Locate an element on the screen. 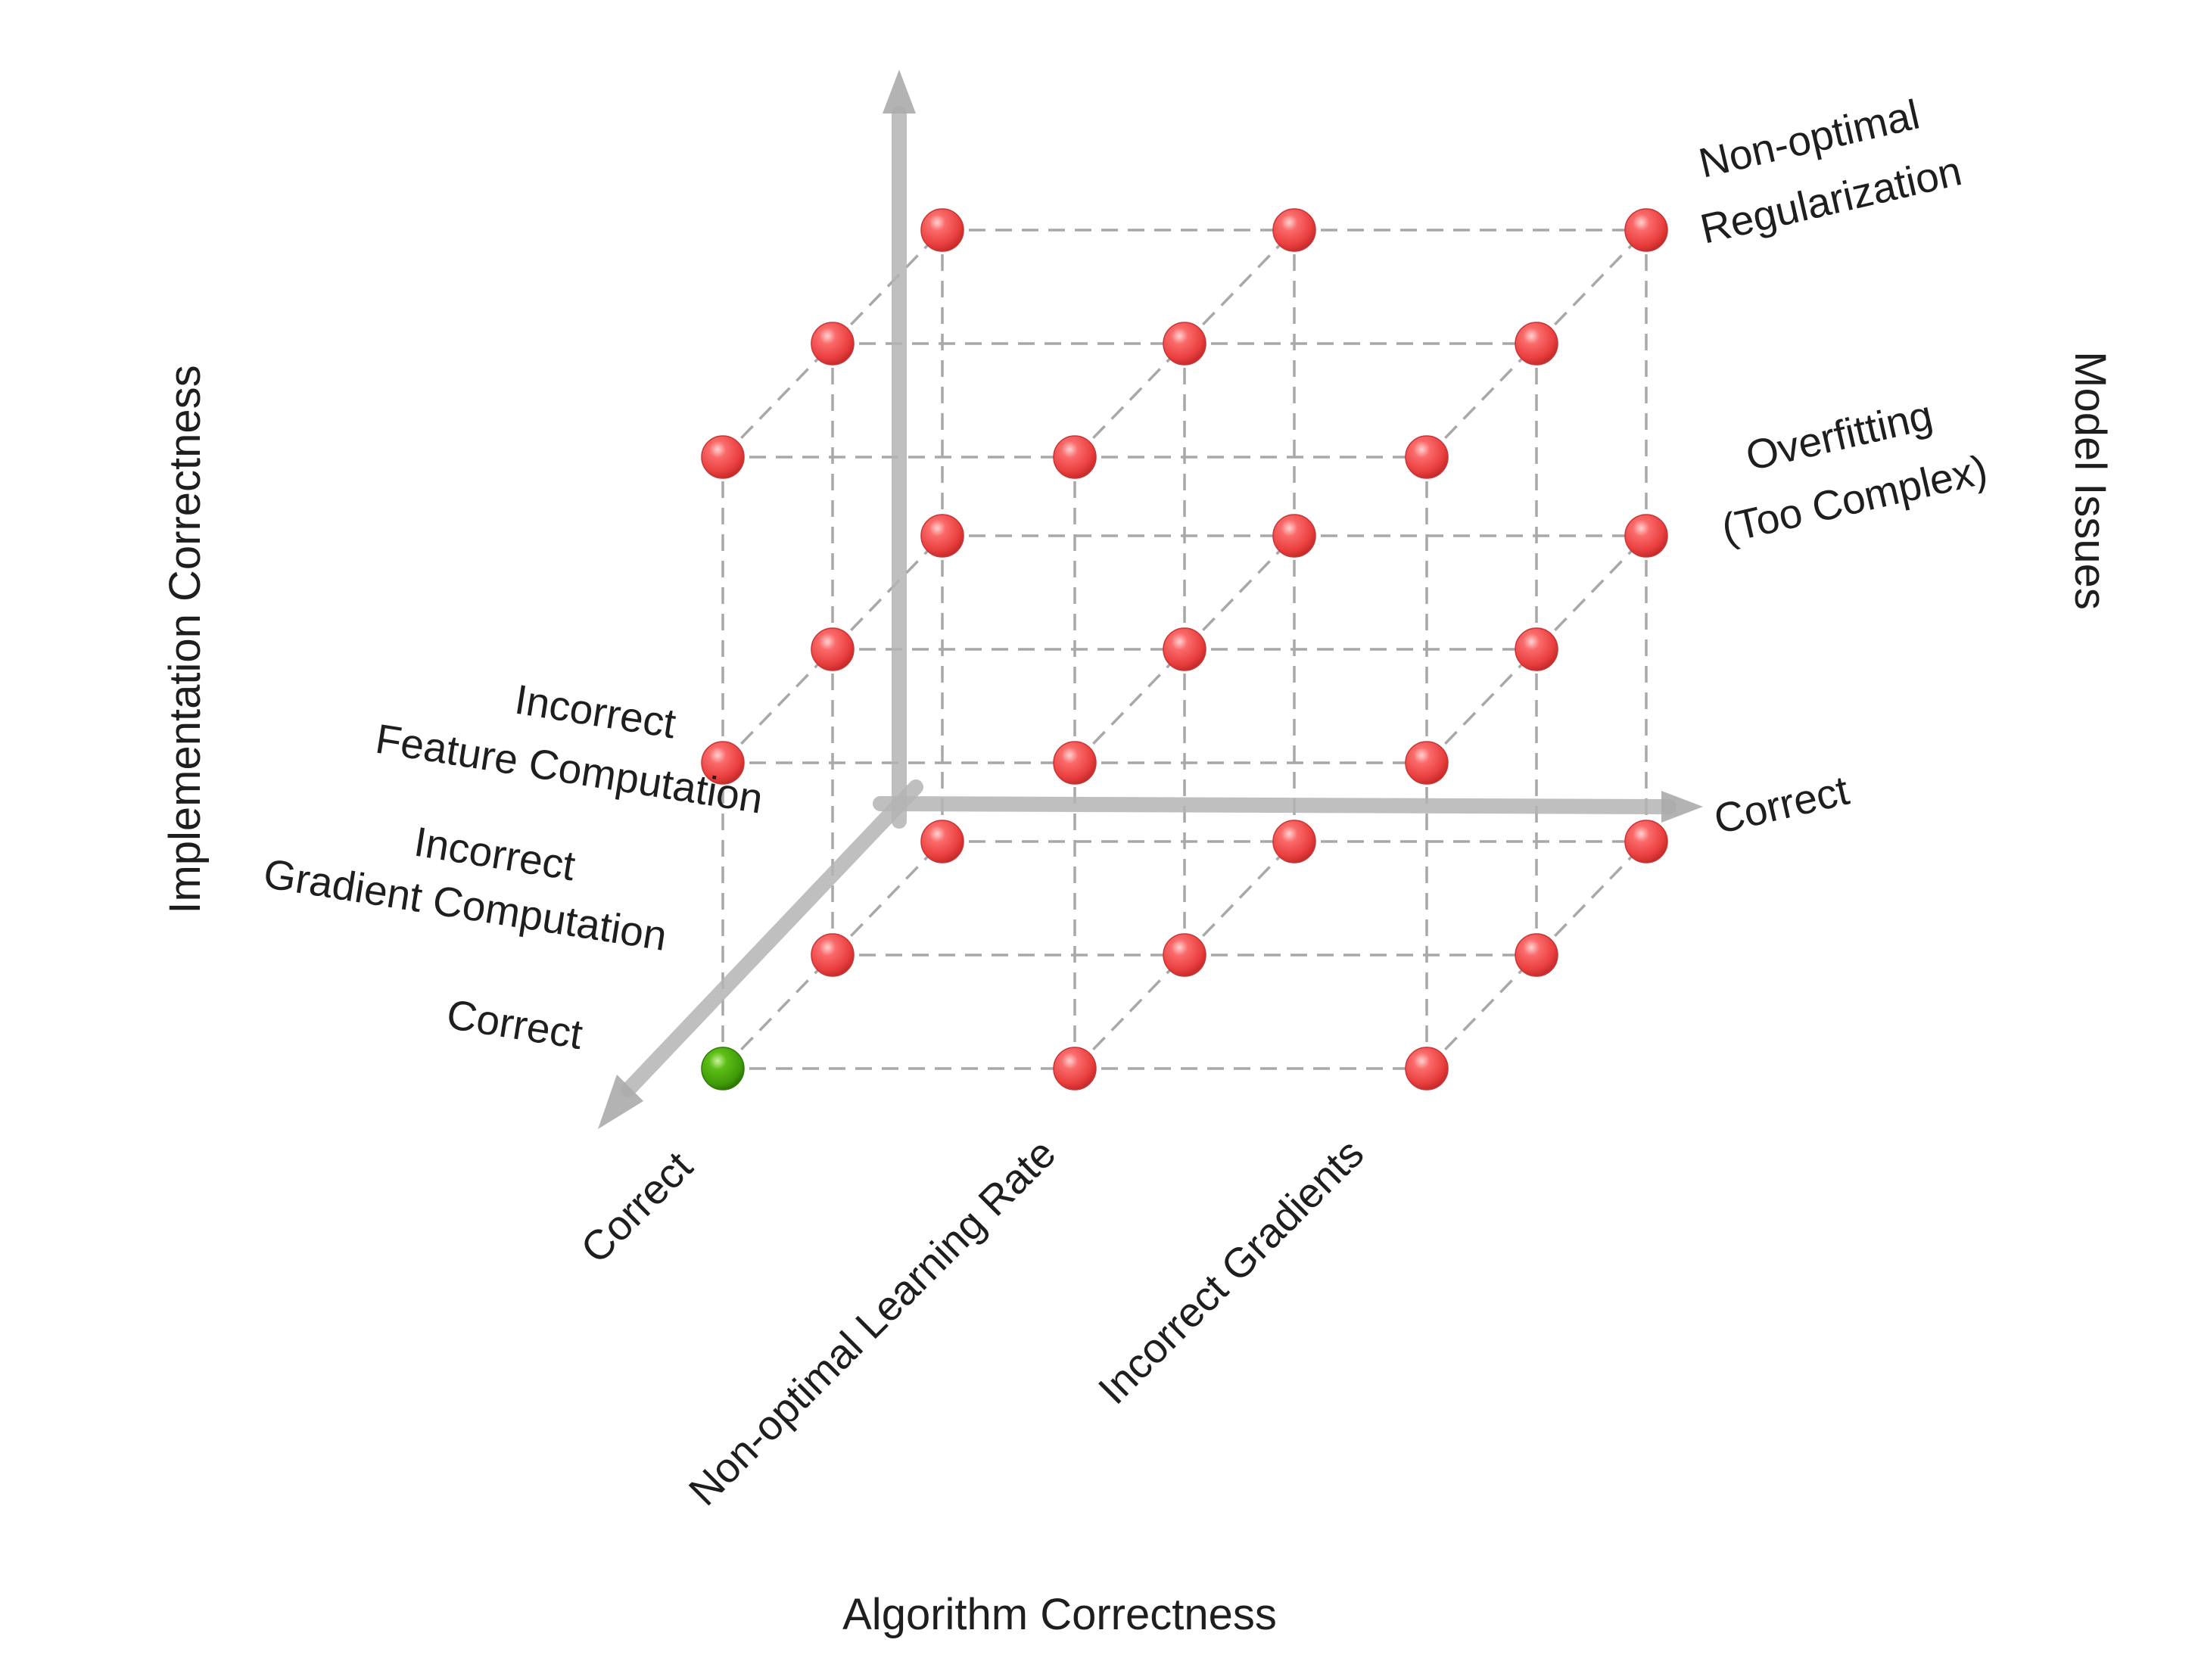 The height and width of the screenshot is (1680, 2198). depth-axis-line is located at coordinates (772, 938).